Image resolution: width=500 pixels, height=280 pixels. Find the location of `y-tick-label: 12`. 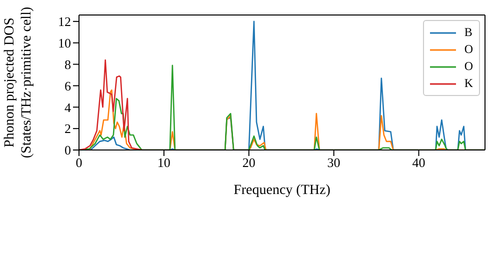

y-tick-label: 12 is located at coordinates (64, 22).